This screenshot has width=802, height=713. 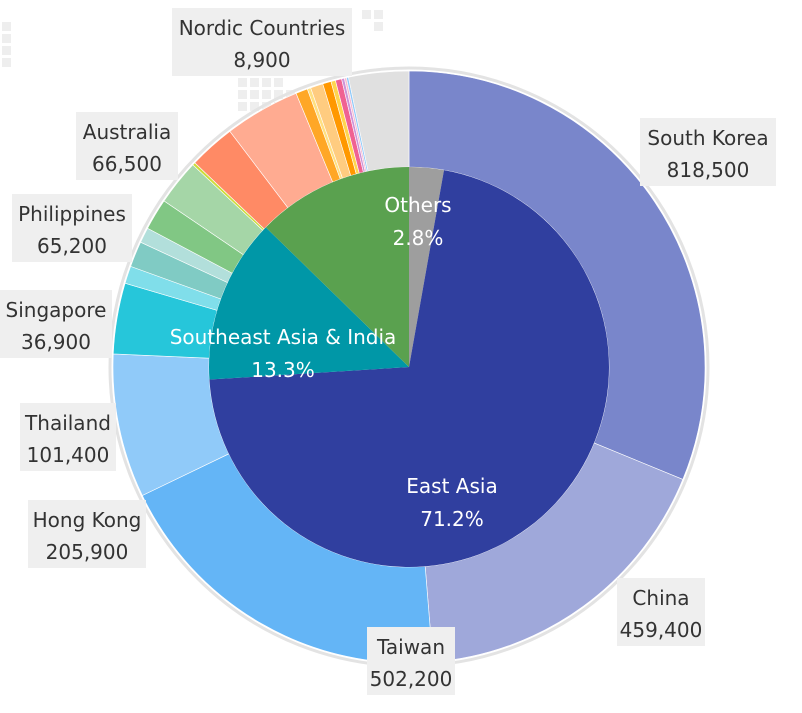 I want to click on inner-label-name: Others, so click(x=417, y=205).